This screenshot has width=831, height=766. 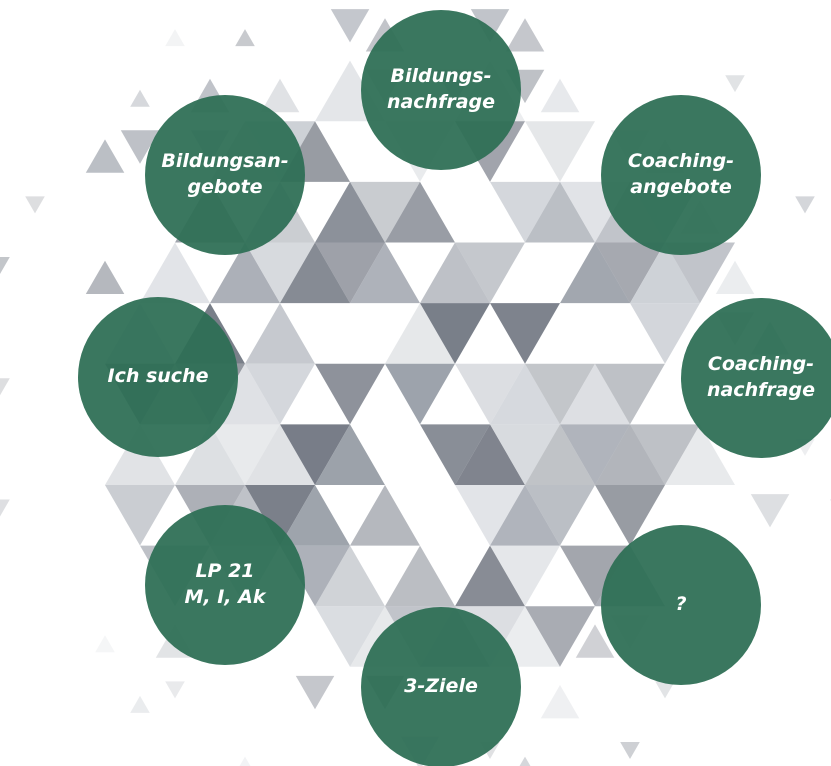 What do you see at coordinates (761, 377) in the screenshot?
I see `node-label: Coaching- nachfrage` at bounding box center [761, 377].